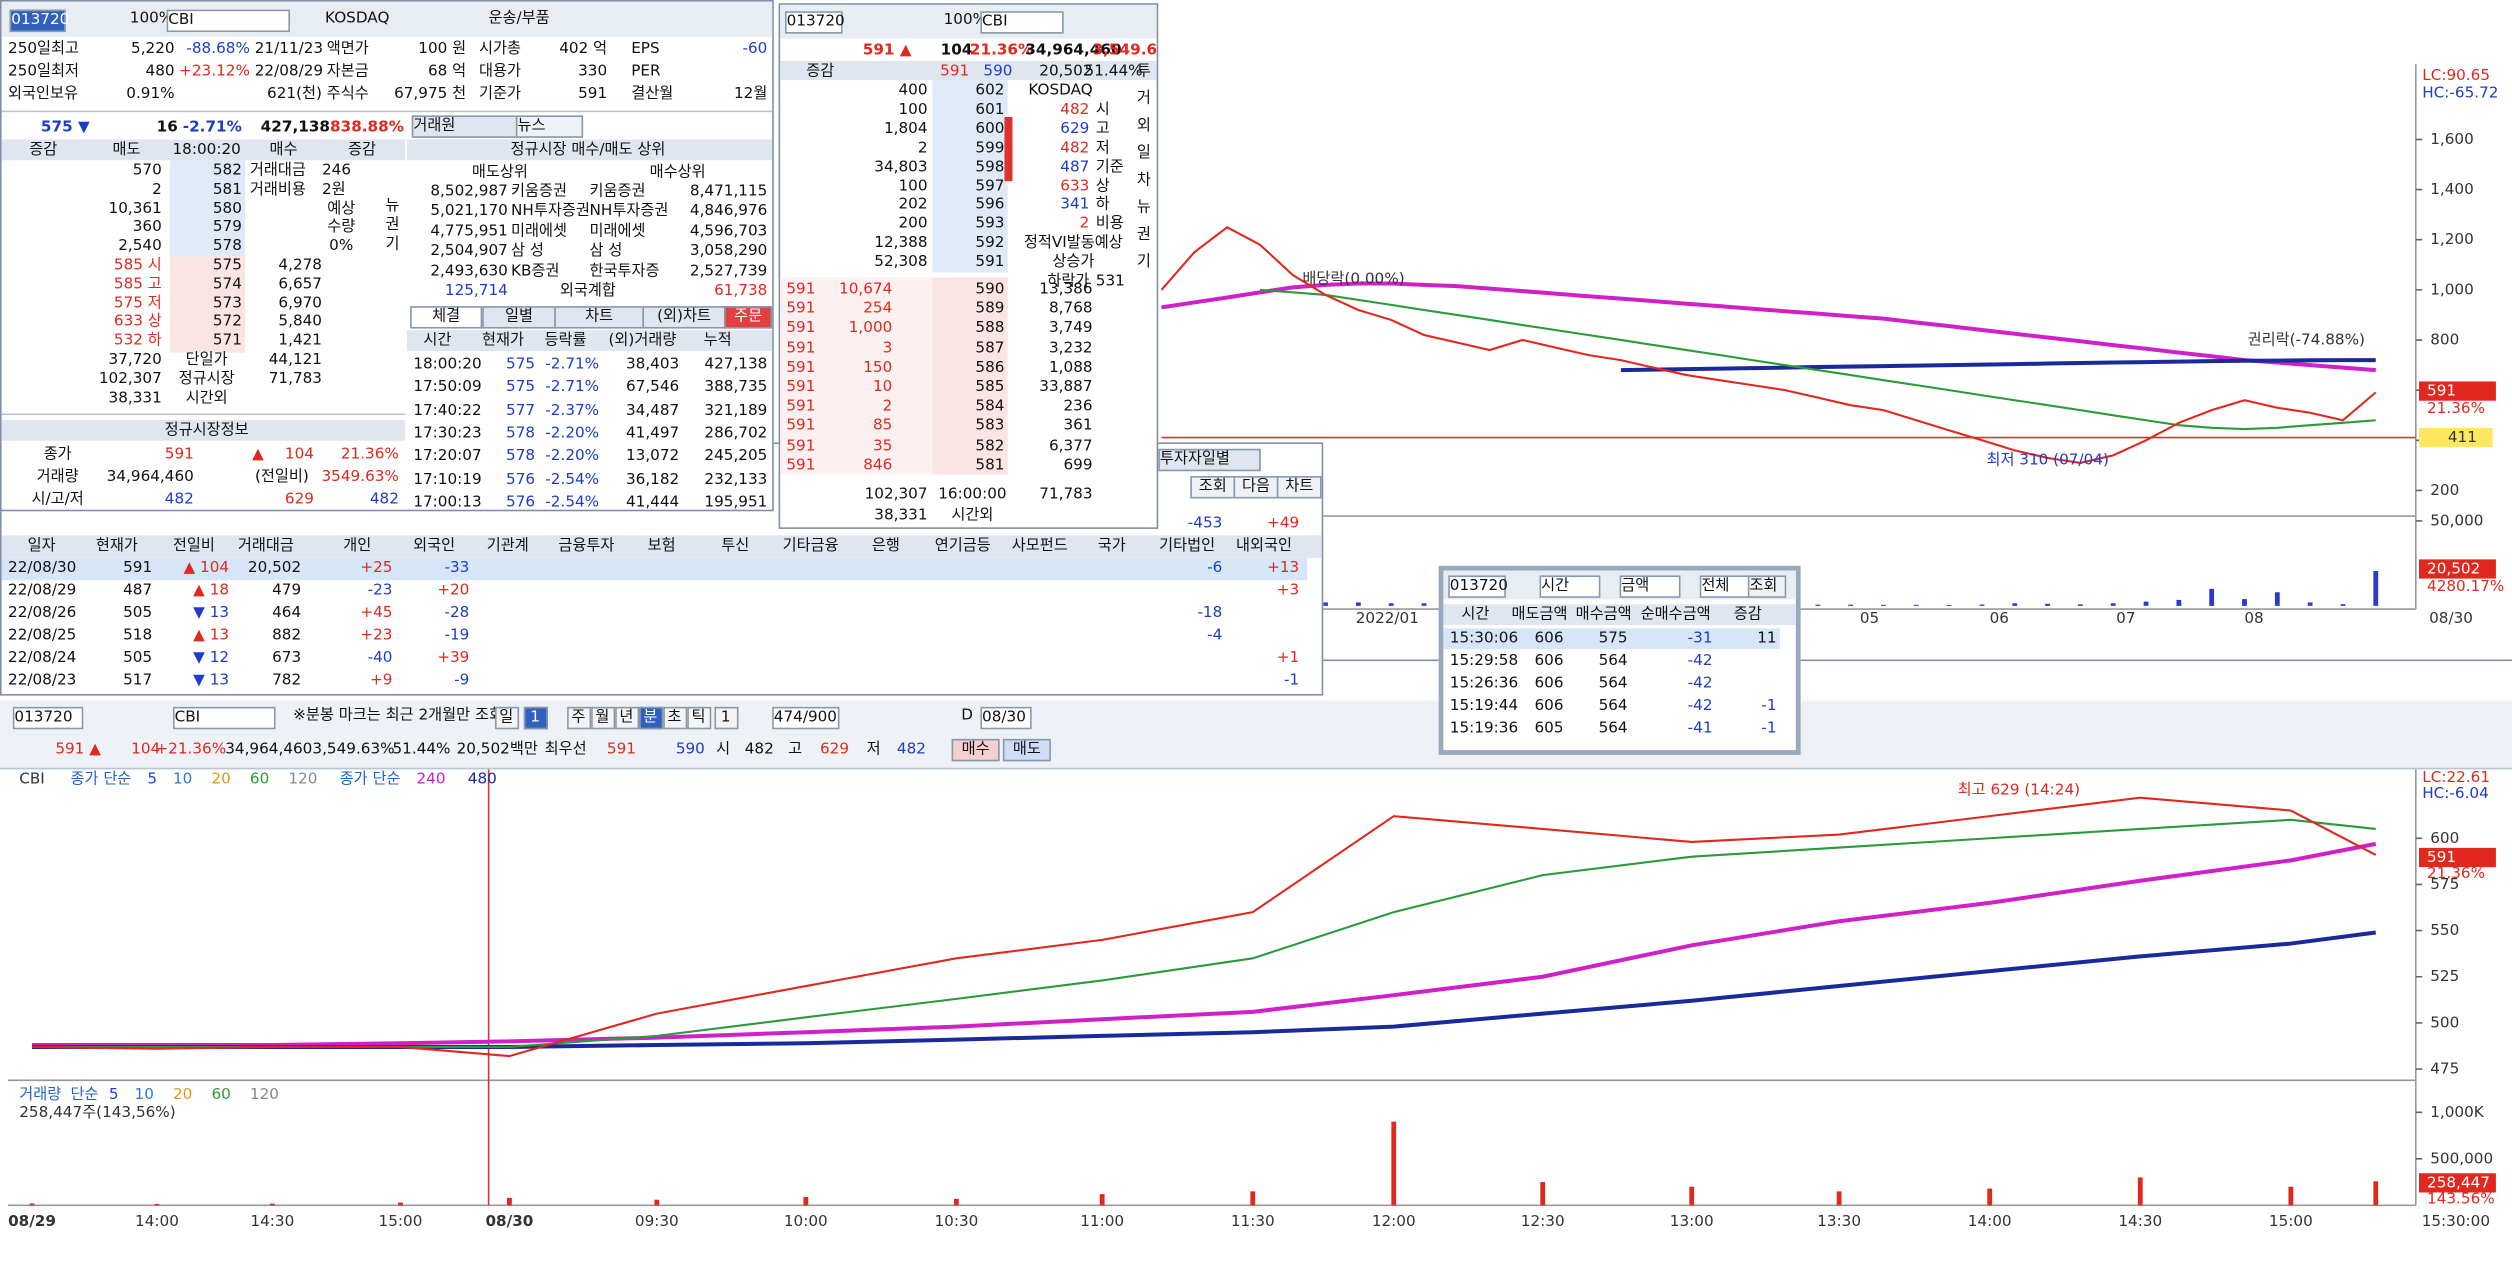  What do you see at coordinates (674, 718) in the screenshot?
I see `period-button: 초` at bounding box center [674, 718].